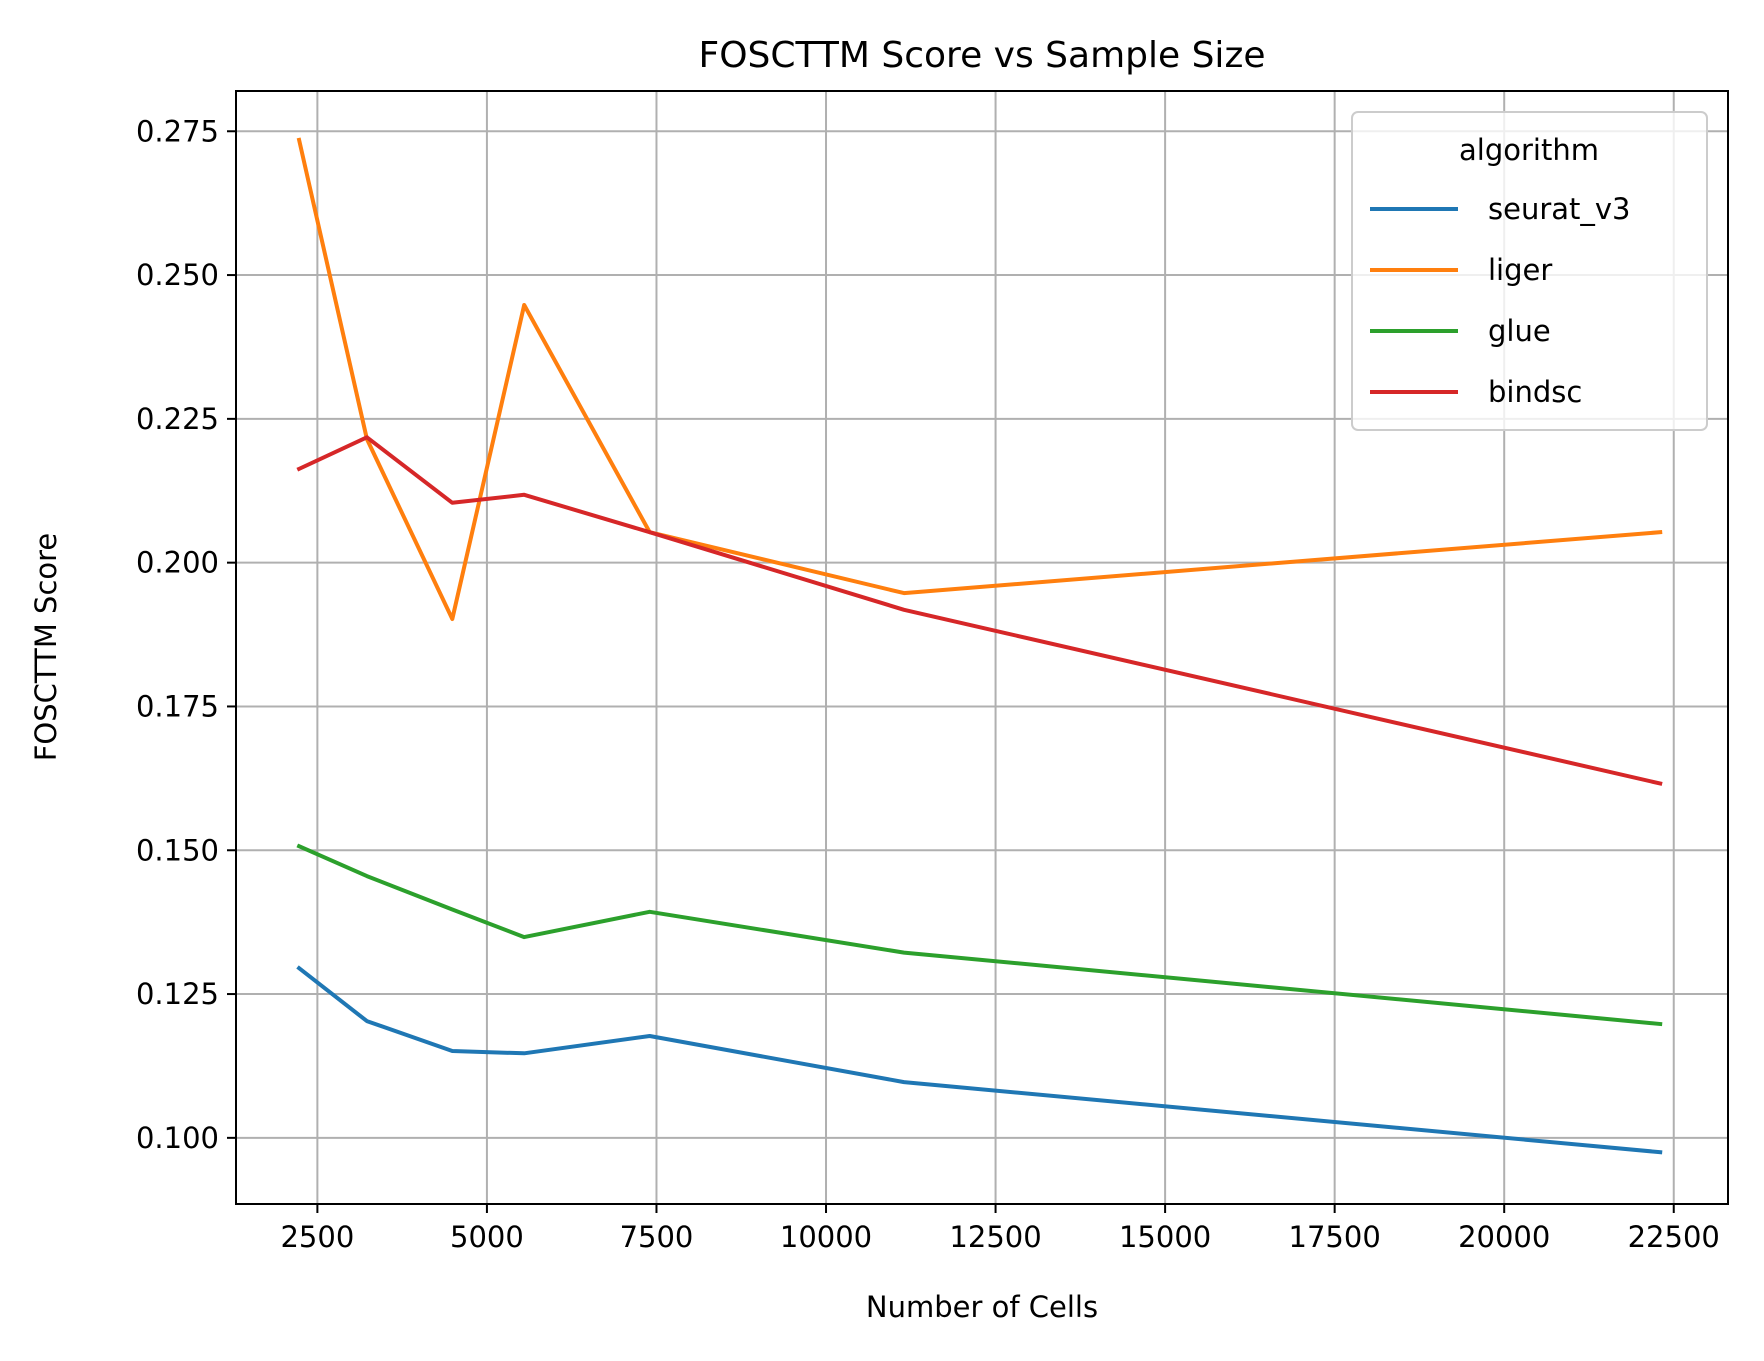 This screenshot has width=1764, height=1361. What do you see at coordinates (317, 1237) in the screenshot?
I see `x-tick-label: 2500` at bounding box center [317, 1237].